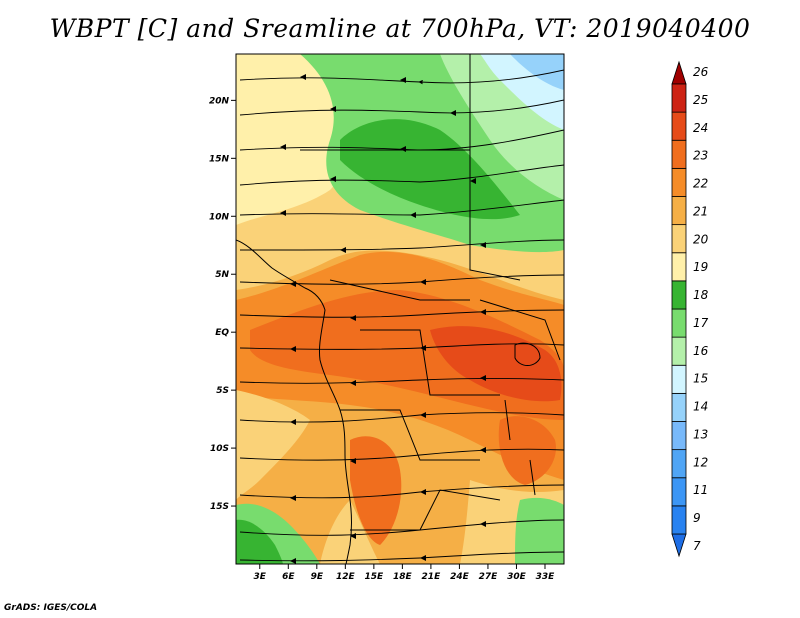 Image resolution: width=800 pixels, height=618 pixels. What do you see at coordinates (517, 577) in the screenshot?
I see `x-tick-label: 30E` at bounding box center [517, 577].